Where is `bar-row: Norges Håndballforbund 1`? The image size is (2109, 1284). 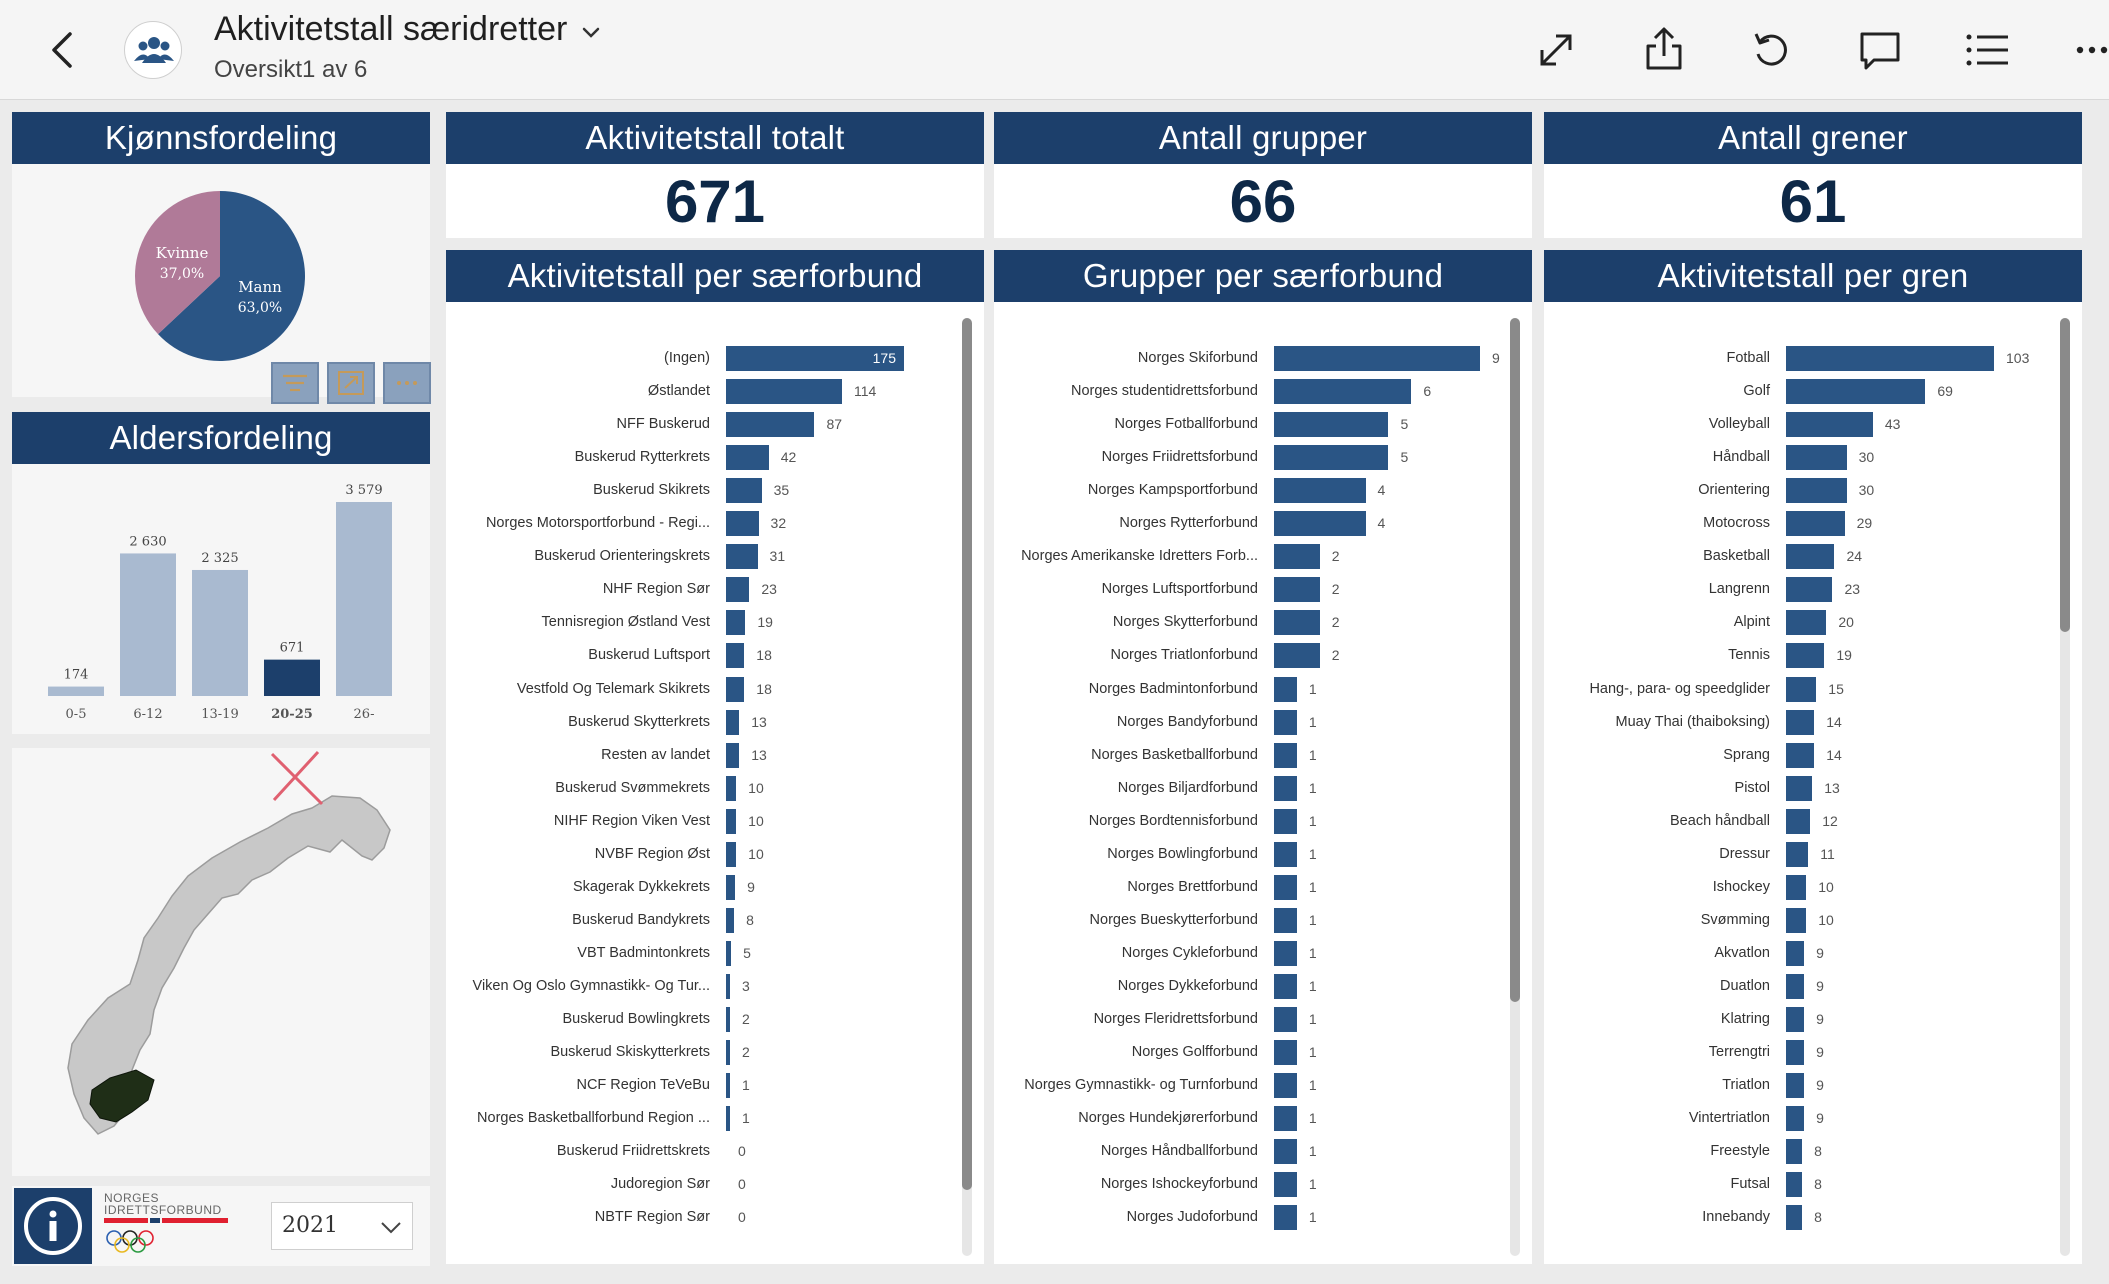
bar-row: Norges Håndballforbund 1 is located at coordinates (1254, 1152).